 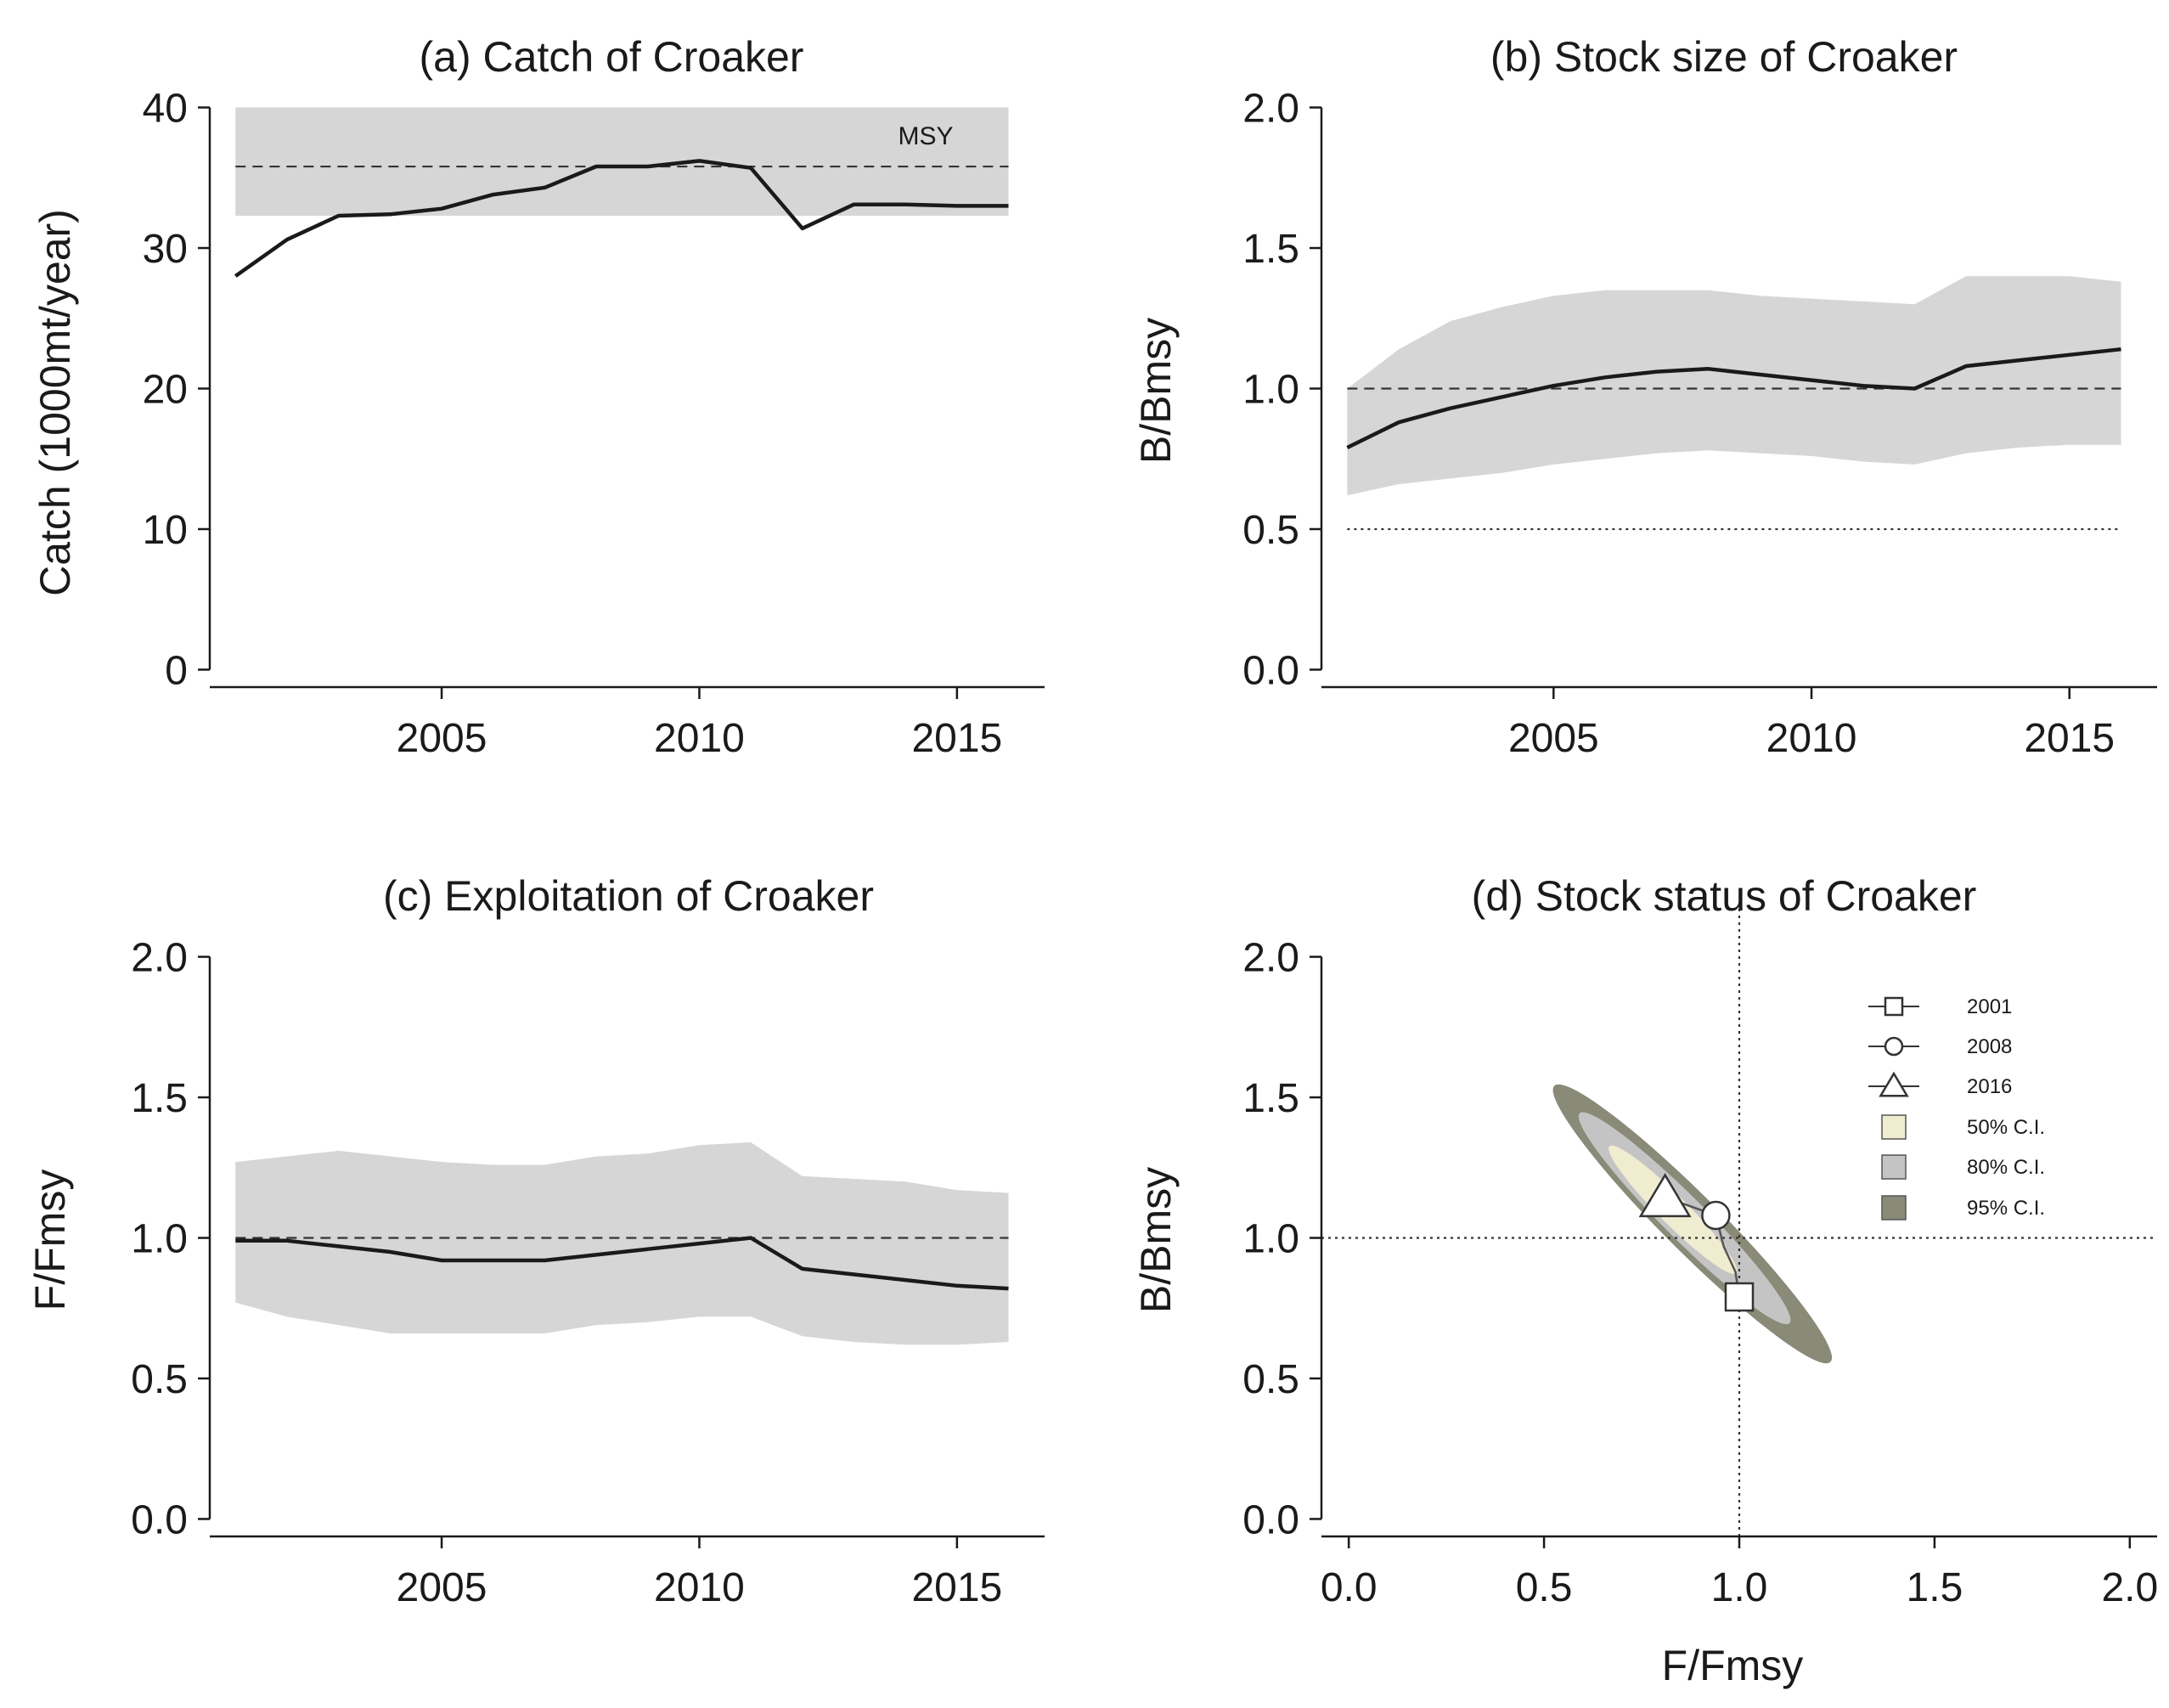 I want to click on legend-label: 80% C.I., so click(x=2006, y=1167).